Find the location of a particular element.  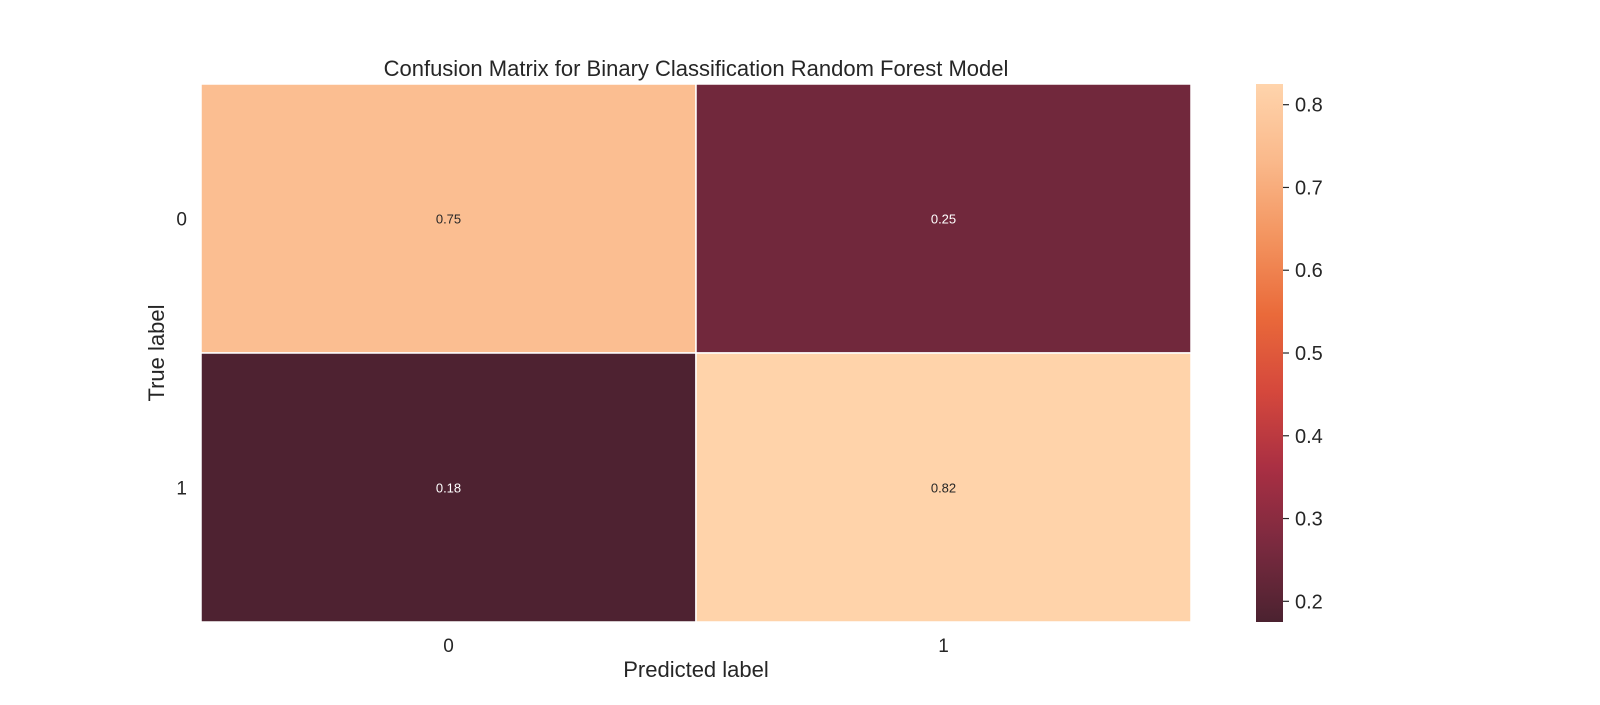

colorbar-tick-label-6: 0.8 is located at coordinates (1309, 106).